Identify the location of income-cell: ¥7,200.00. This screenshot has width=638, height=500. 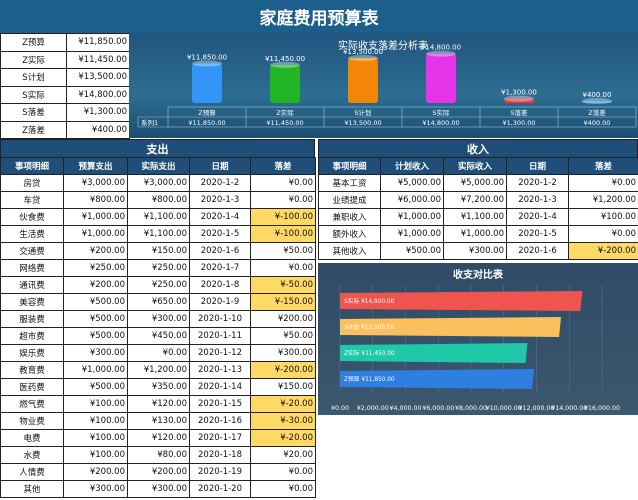
(475, 200).